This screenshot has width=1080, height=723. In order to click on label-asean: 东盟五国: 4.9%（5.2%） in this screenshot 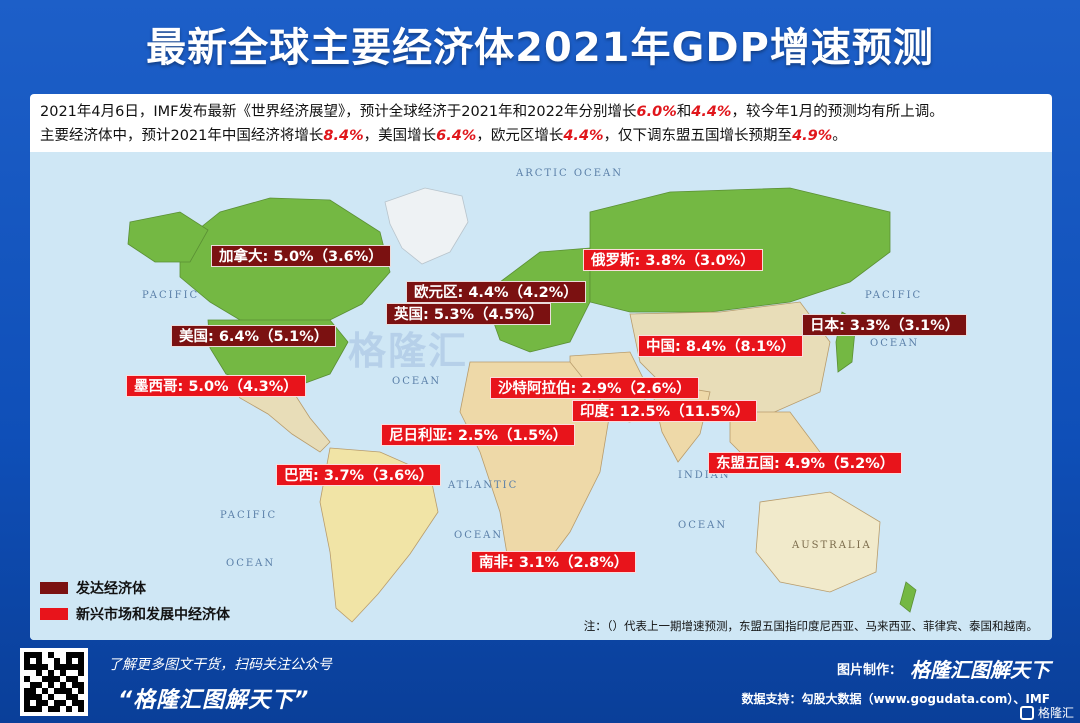, I will do `click(805, 463)`.